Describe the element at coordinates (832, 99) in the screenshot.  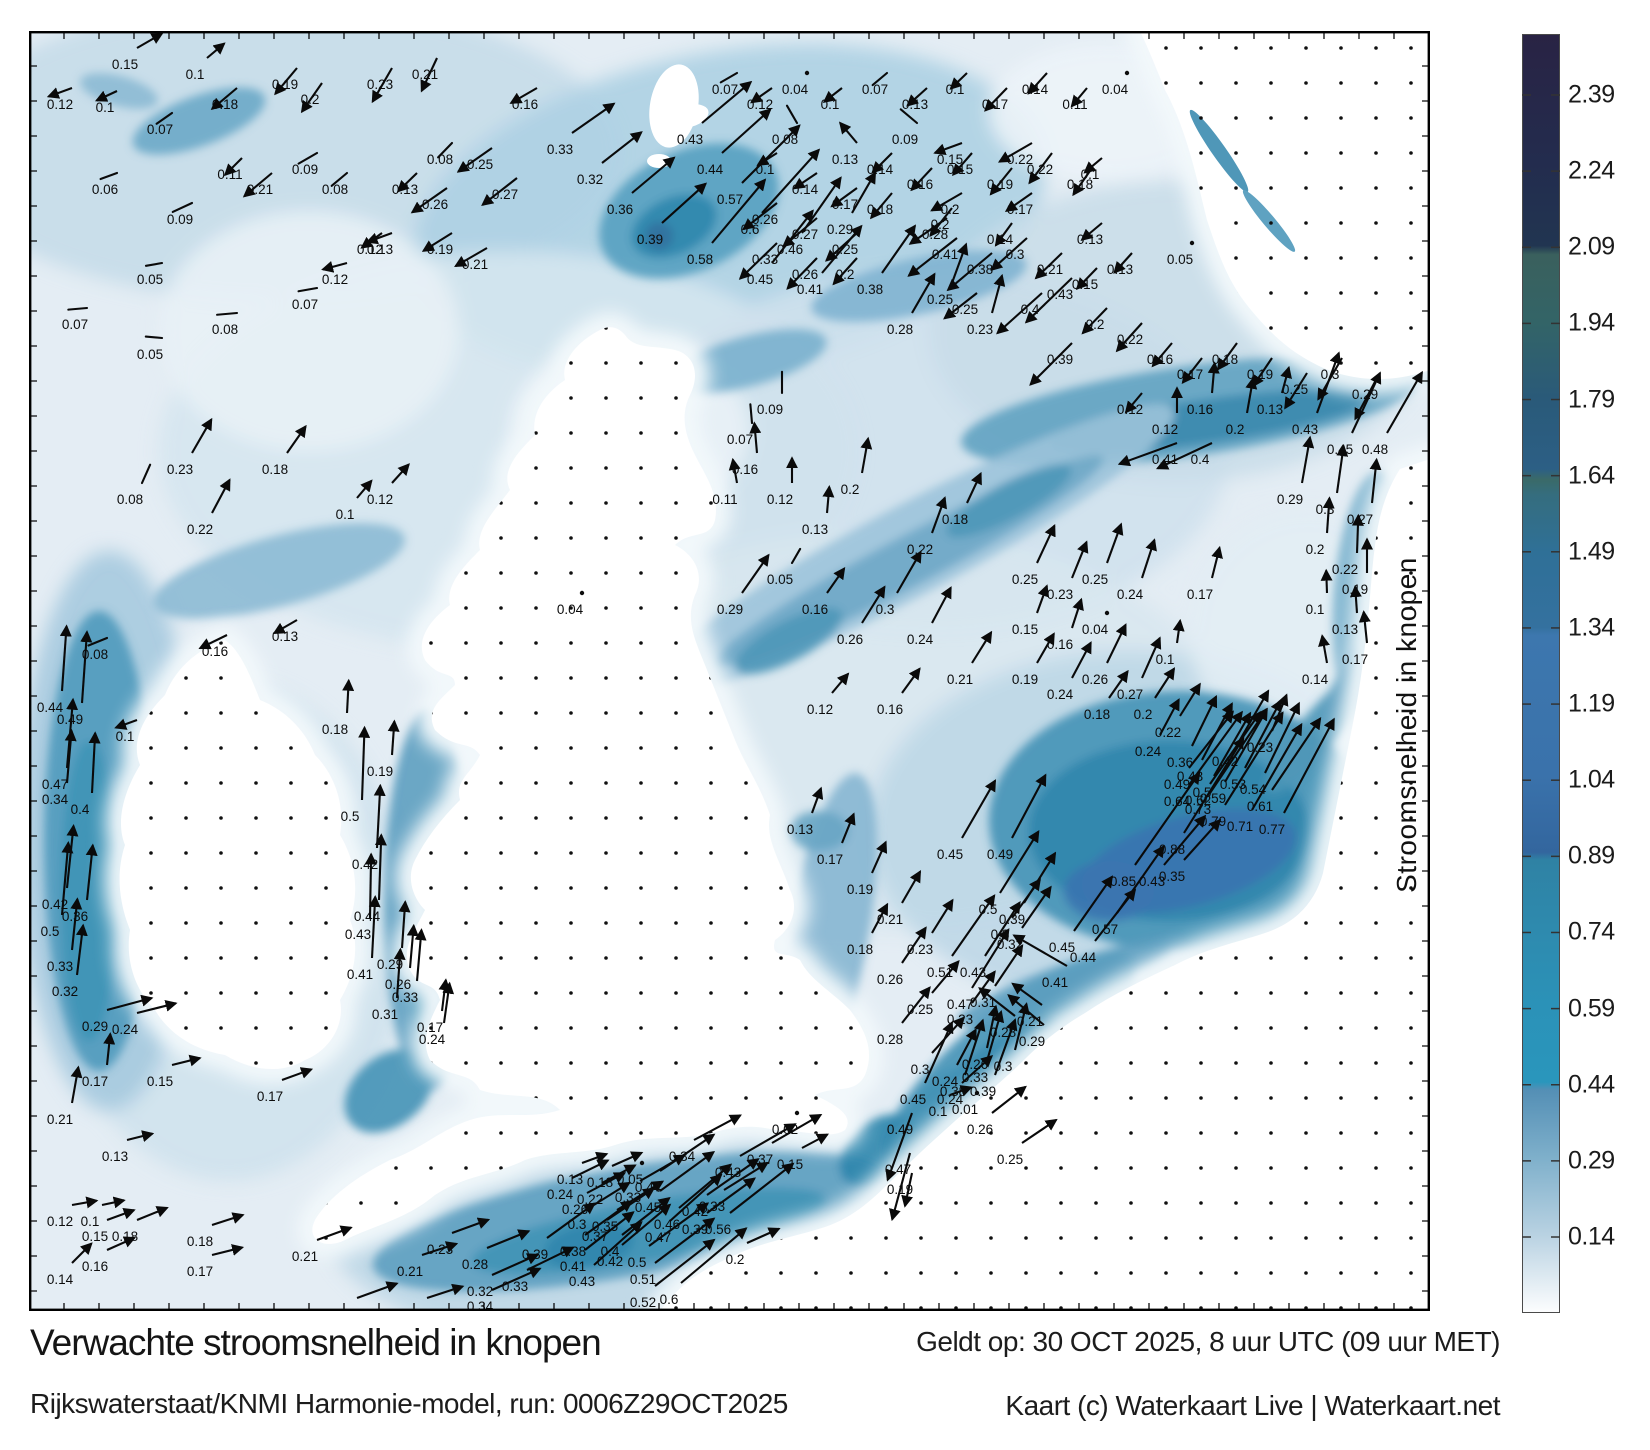
I see `vector-point: 0.1` at that location.